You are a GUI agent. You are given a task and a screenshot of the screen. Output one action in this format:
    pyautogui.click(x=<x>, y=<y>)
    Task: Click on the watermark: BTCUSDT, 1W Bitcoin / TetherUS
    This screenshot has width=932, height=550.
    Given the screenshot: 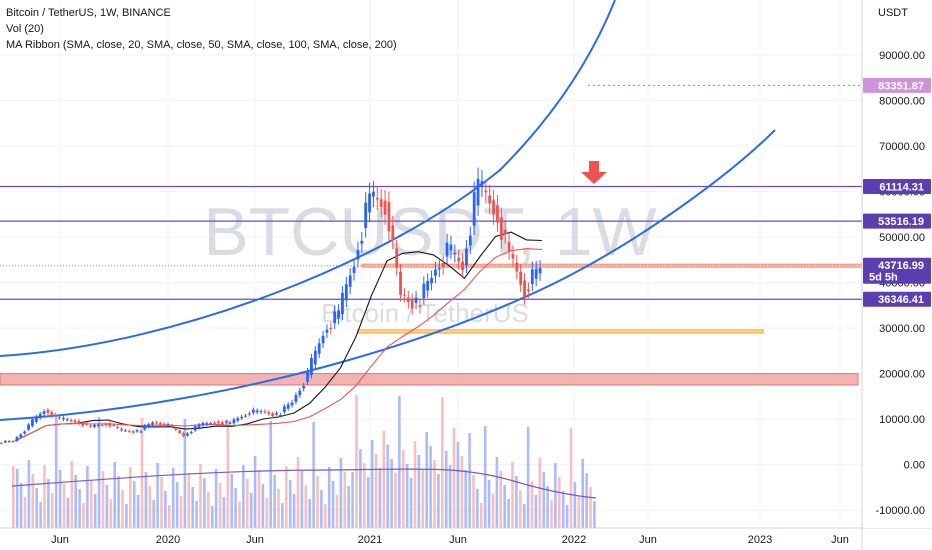 What is the action you would take?
    pyautogui.click(x=429, y=261)
    